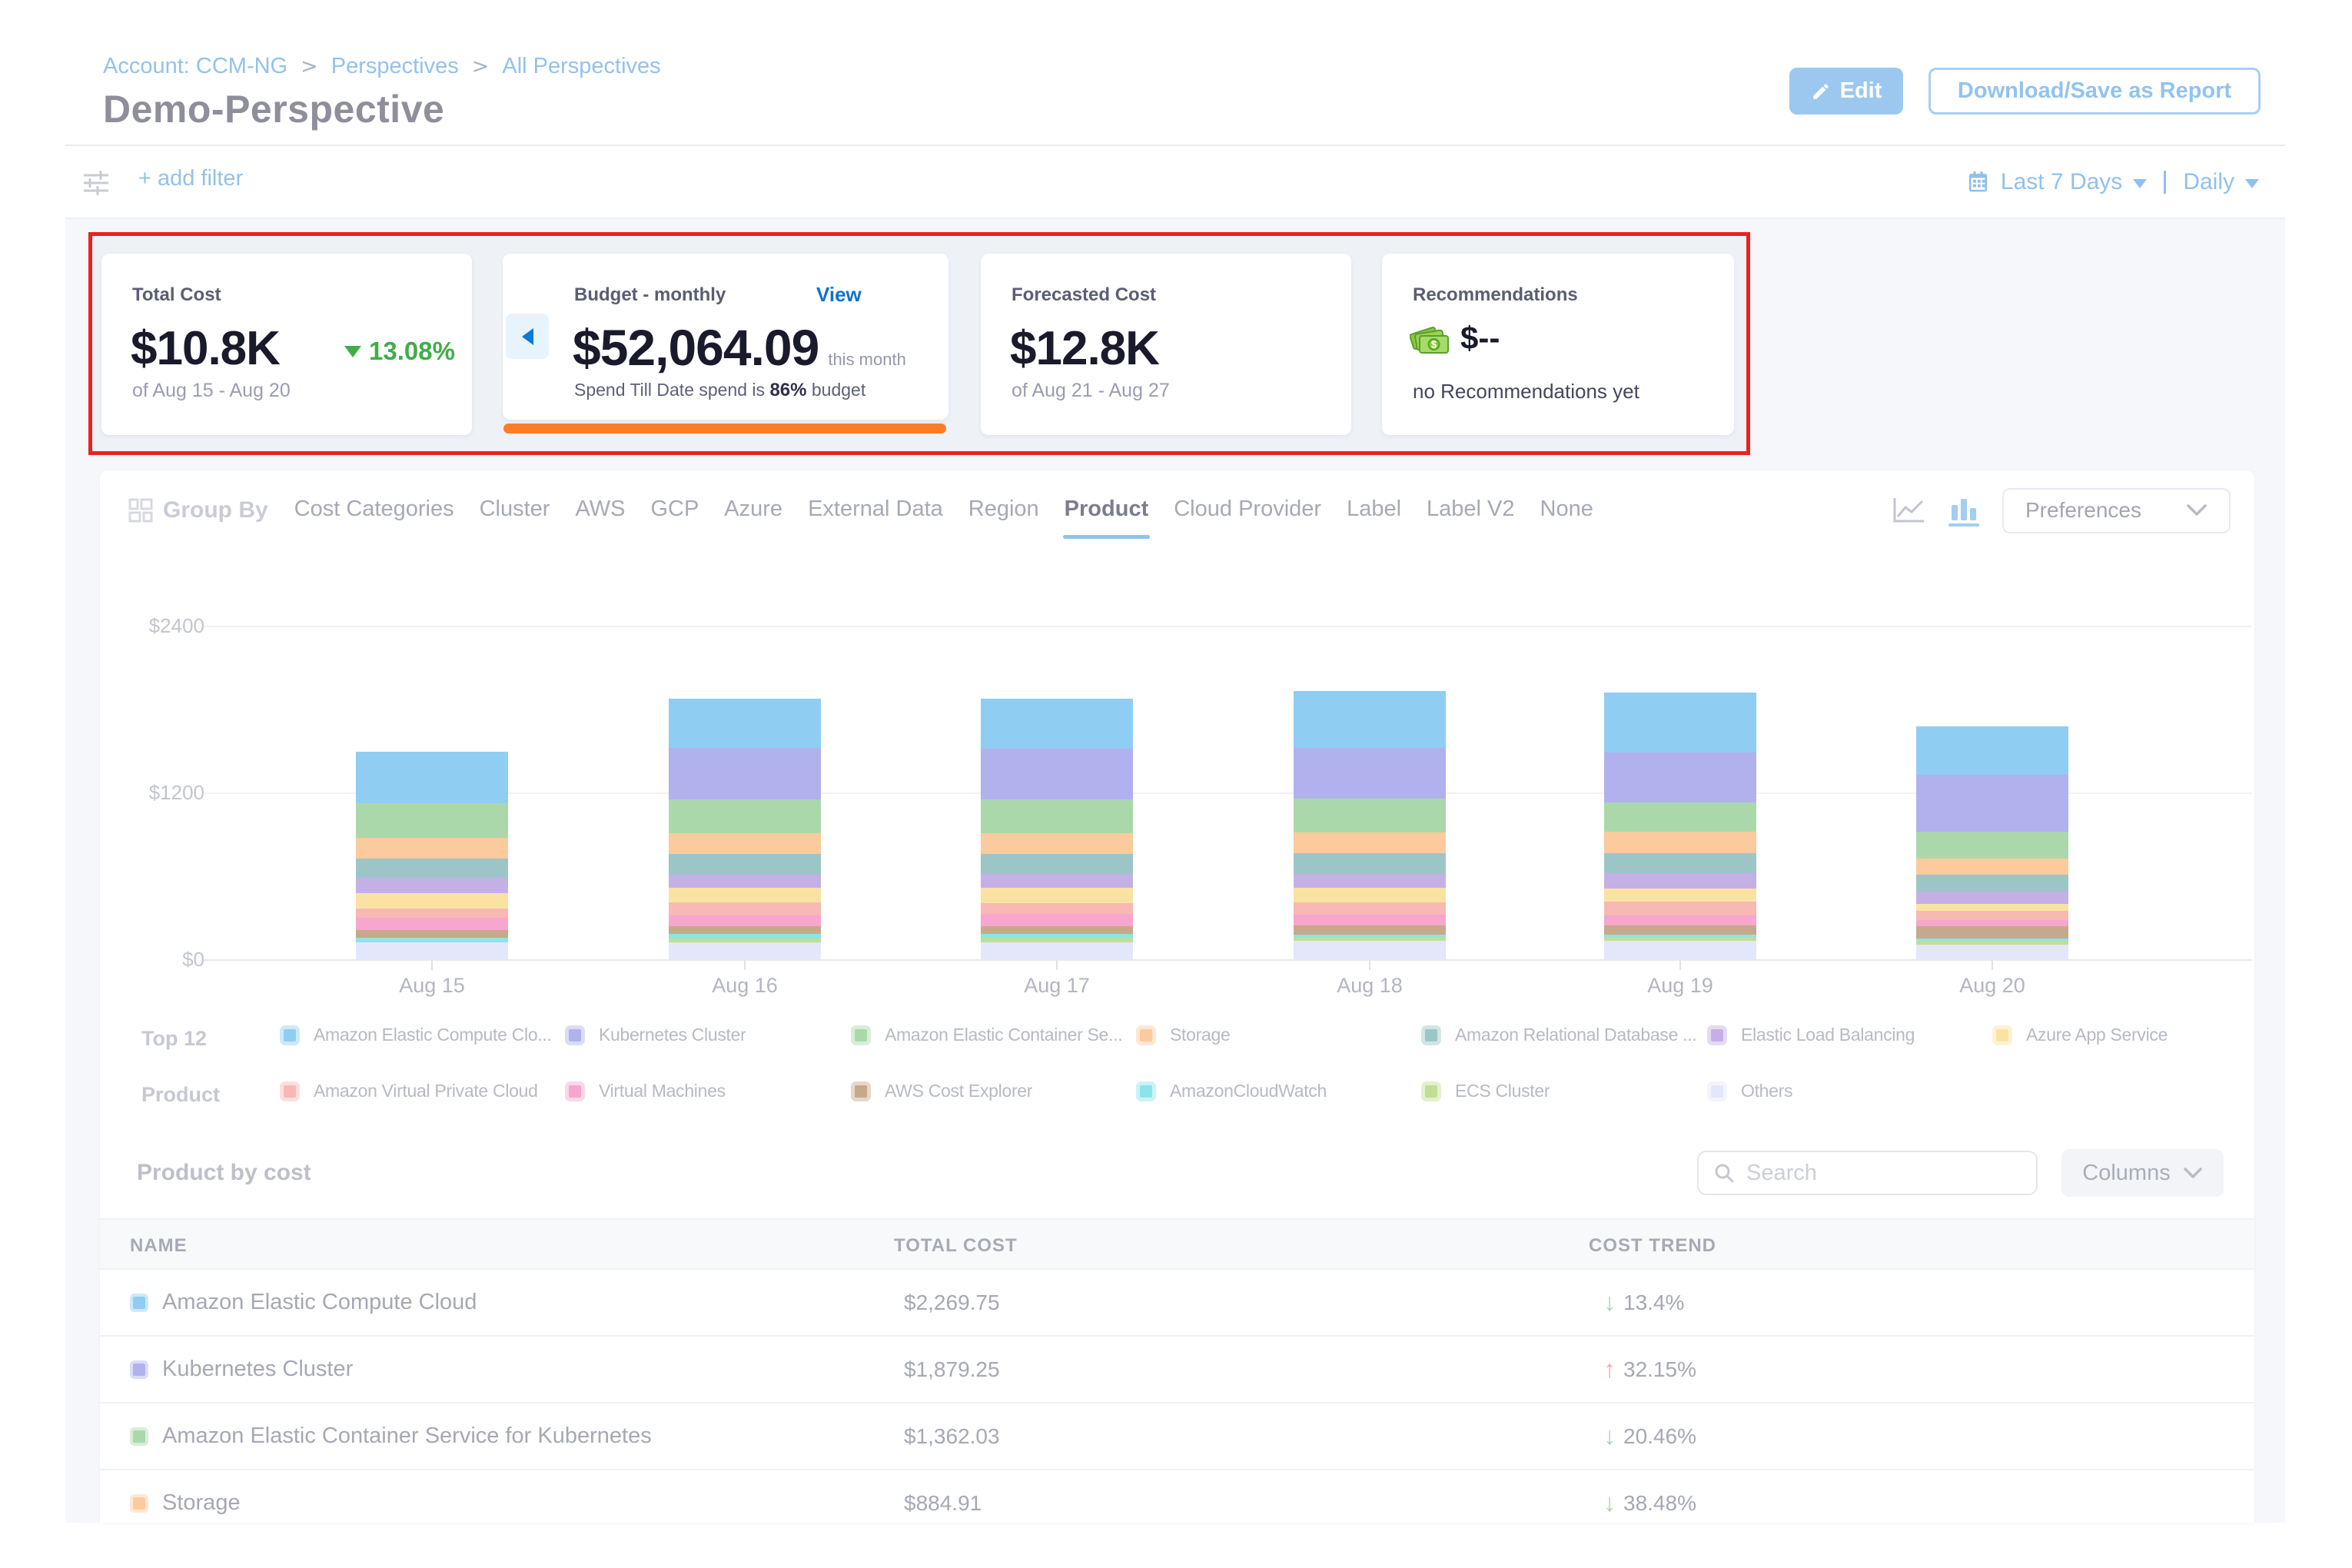 This screenshot has height=1568, width=2352. What do you see at coordinates (1430, 338) in the screenshot?
I see `money-banknotes-icon: $` at bounding box center [1430, 338].